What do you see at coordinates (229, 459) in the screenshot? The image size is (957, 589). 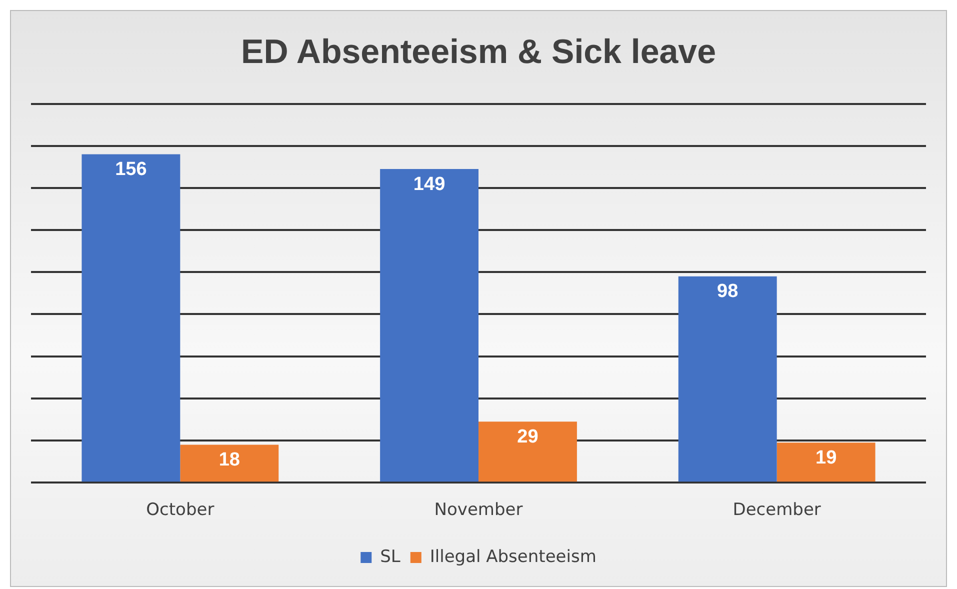 I see `data-label: 18` at bounding box center [229, 459].